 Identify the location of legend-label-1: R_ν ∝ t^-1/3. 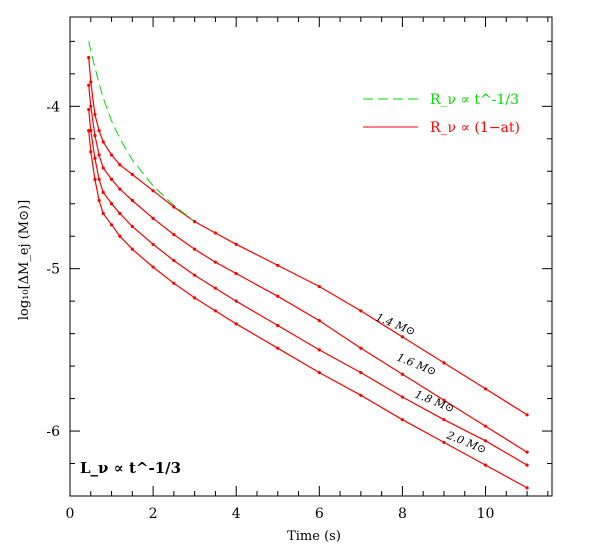
(474, 100).